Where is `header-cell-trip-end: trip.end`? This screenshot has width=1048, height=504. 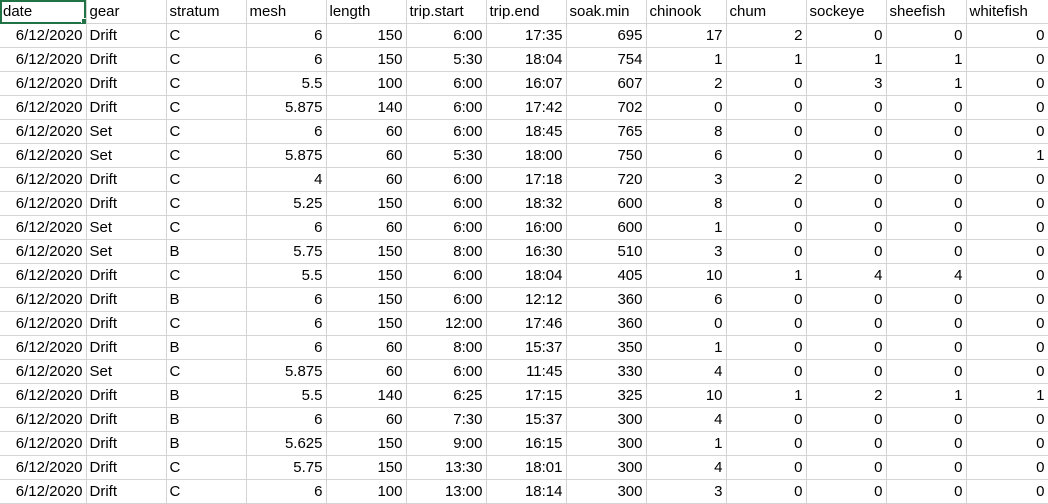 header-cell-trip-end: trip.end is located at coordinates (526, 12).